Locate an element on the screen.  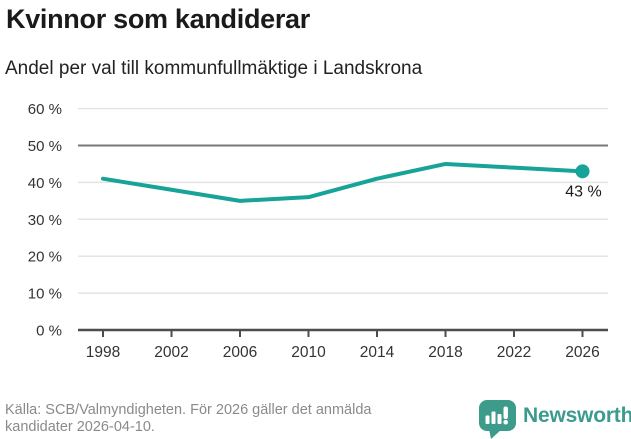
newsworthy-logo: Newsworthy is located at coordinates (554, 419).